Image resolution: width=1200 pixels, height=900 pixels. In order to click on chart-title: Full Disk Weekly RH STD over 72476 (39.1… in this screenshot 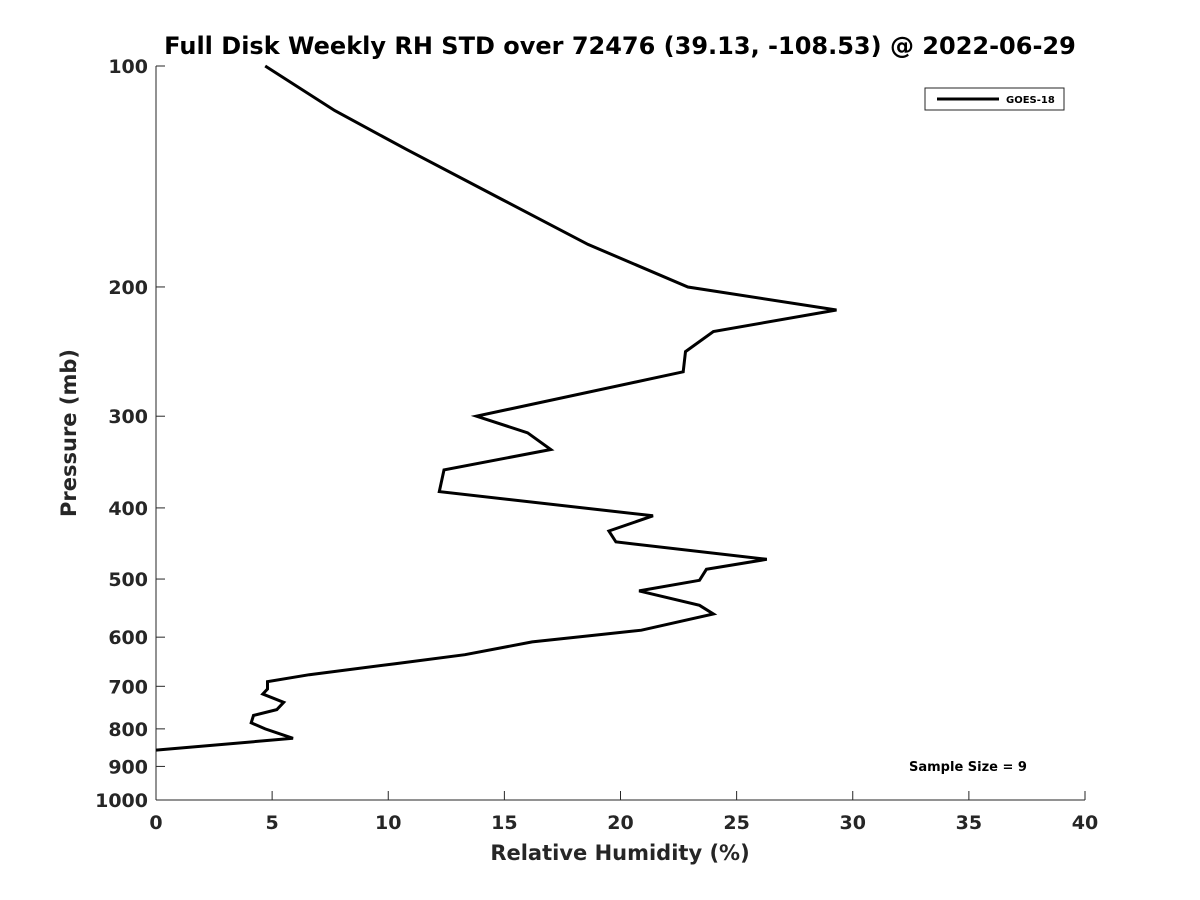, I will do `click(620, 46)`.